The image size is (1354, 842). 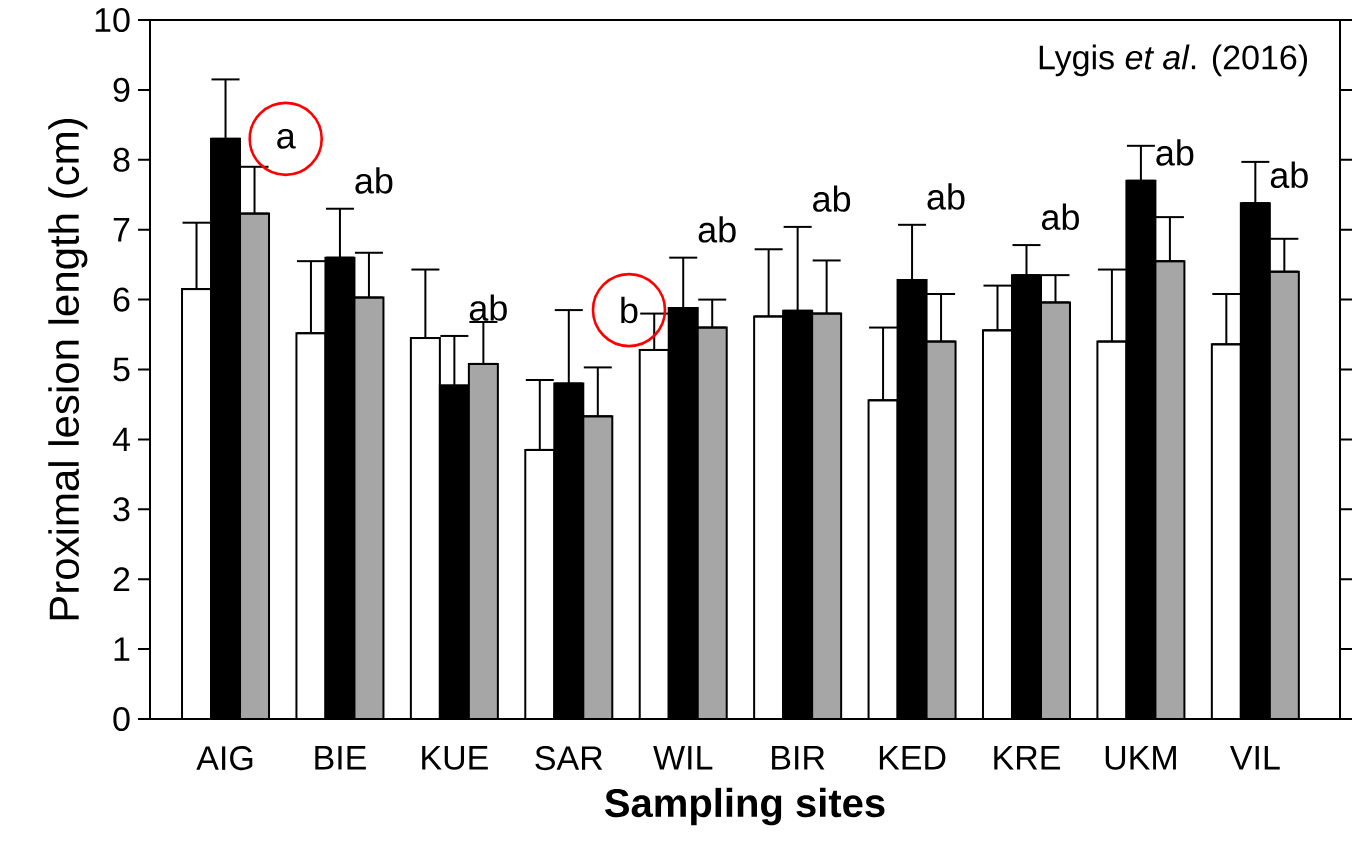 What do you see at coordinates (683, 758) in the screenshot?
I see `x-tick-label: WIL` at bounding box center [683, 758].